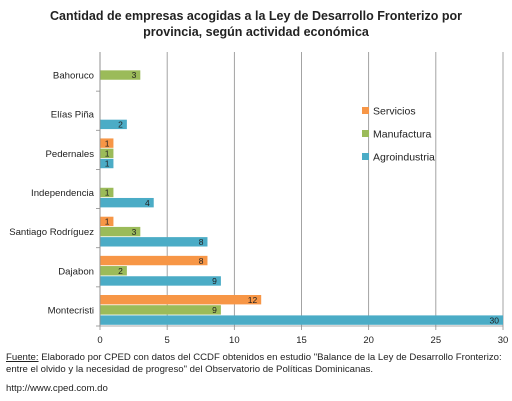  What do you see at coordinates (301, 340) in the screenshot?
I see `x-tick-label-3: 15` at bounding box center [301, 340].